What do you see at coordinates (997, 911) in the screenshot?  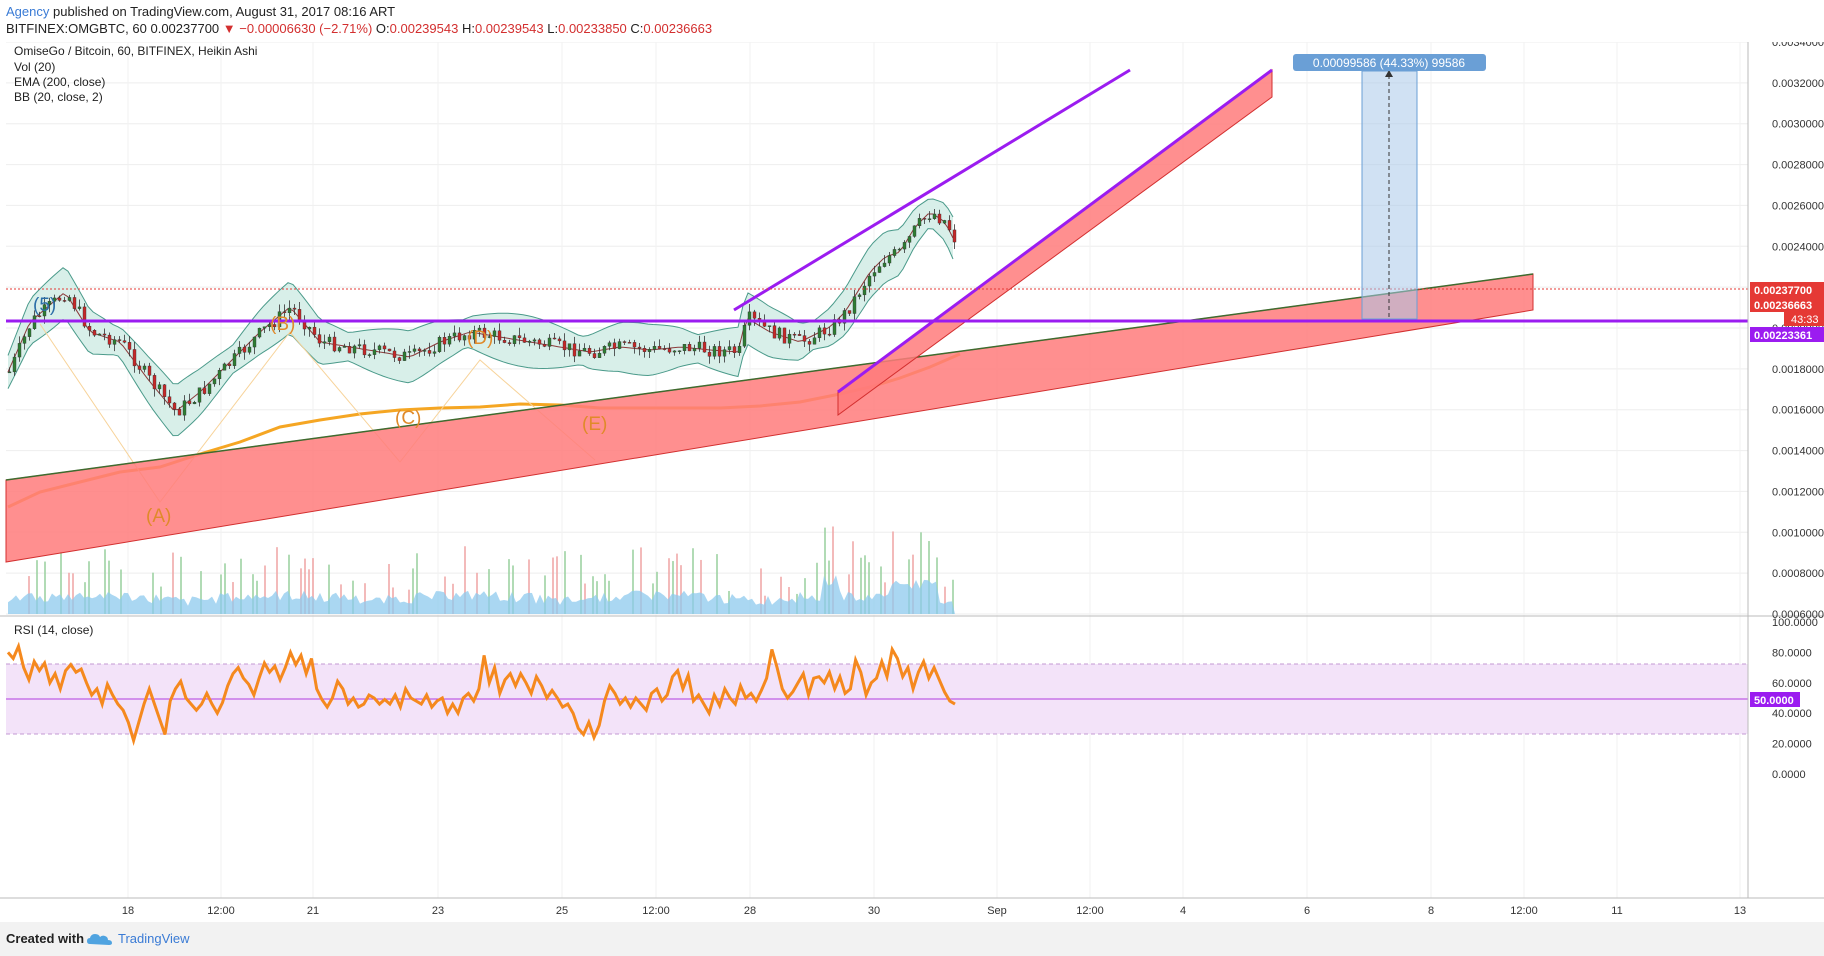 I see `time-tick-label: Sep` at bounding box center [997, 911].